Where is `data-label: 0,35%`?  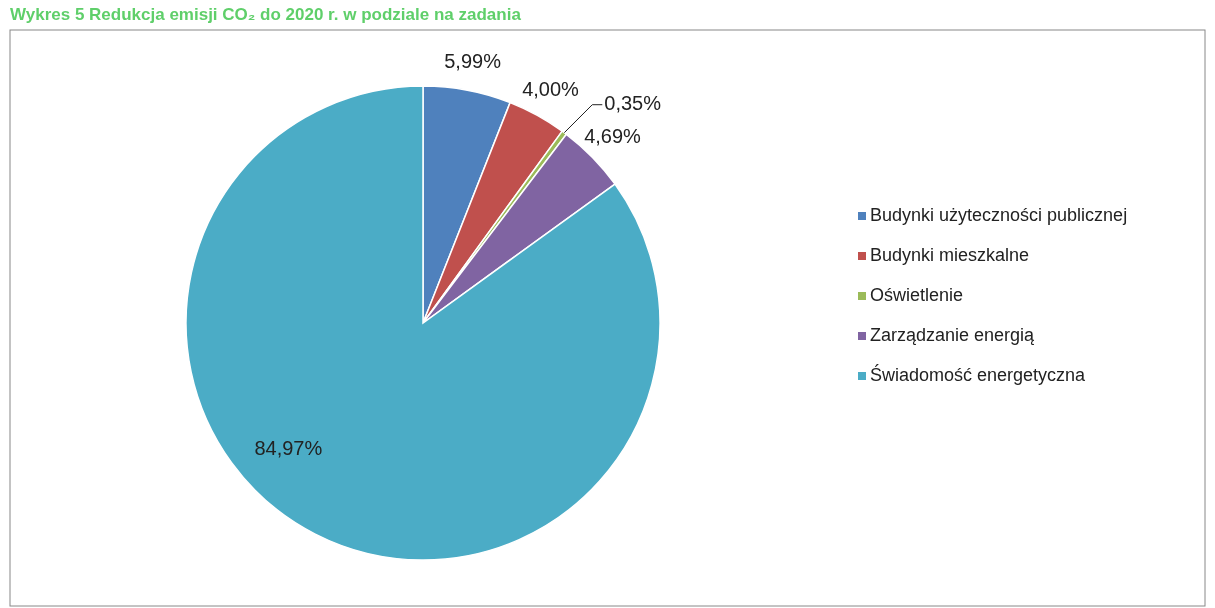
data-label: 0,35% is located at coordinates (633, 103).